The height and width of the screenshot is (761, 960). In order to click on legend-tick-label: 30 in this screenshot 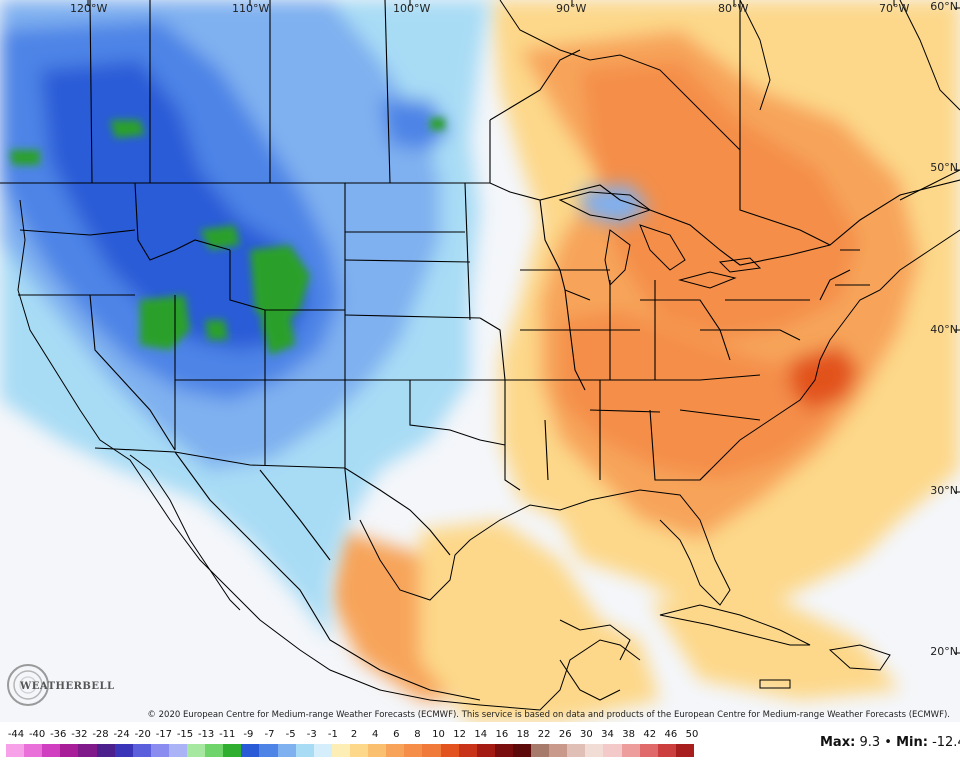, I will do `click(586, 734)`.